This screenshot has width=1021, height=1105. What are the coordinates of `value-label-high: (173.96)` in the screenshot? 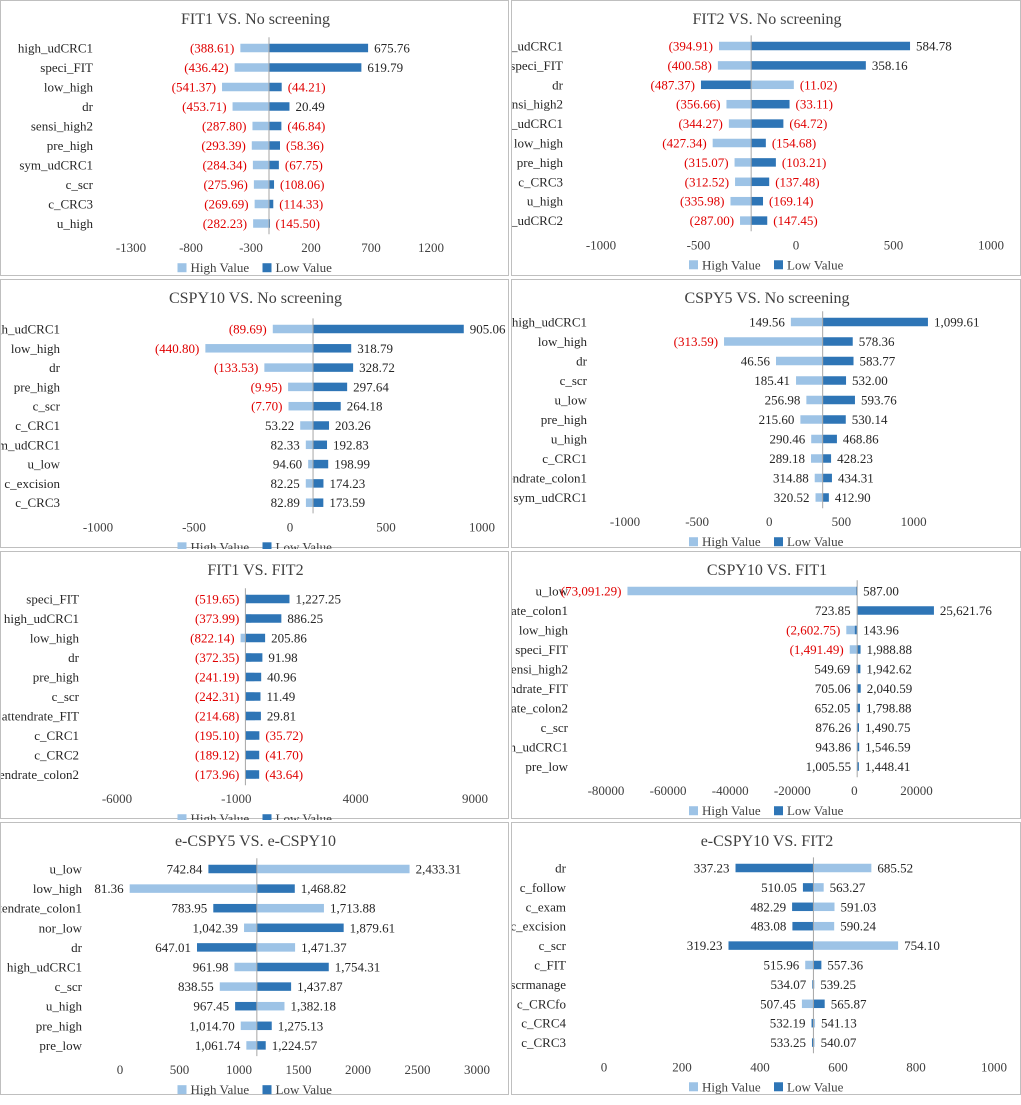 It's located at (217, 774).